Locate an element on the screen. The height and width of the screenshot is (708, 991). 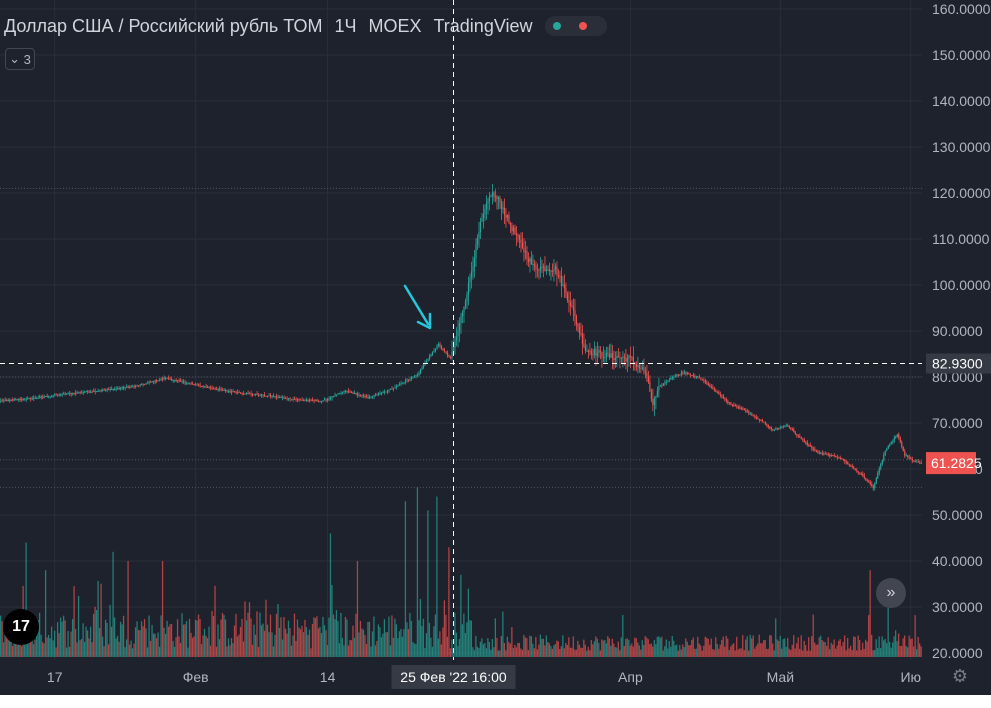
time-axis: 17 Фев 14 Апр Май Ию 25 Фев '22 16:00 is located at coordinates (461, 677).